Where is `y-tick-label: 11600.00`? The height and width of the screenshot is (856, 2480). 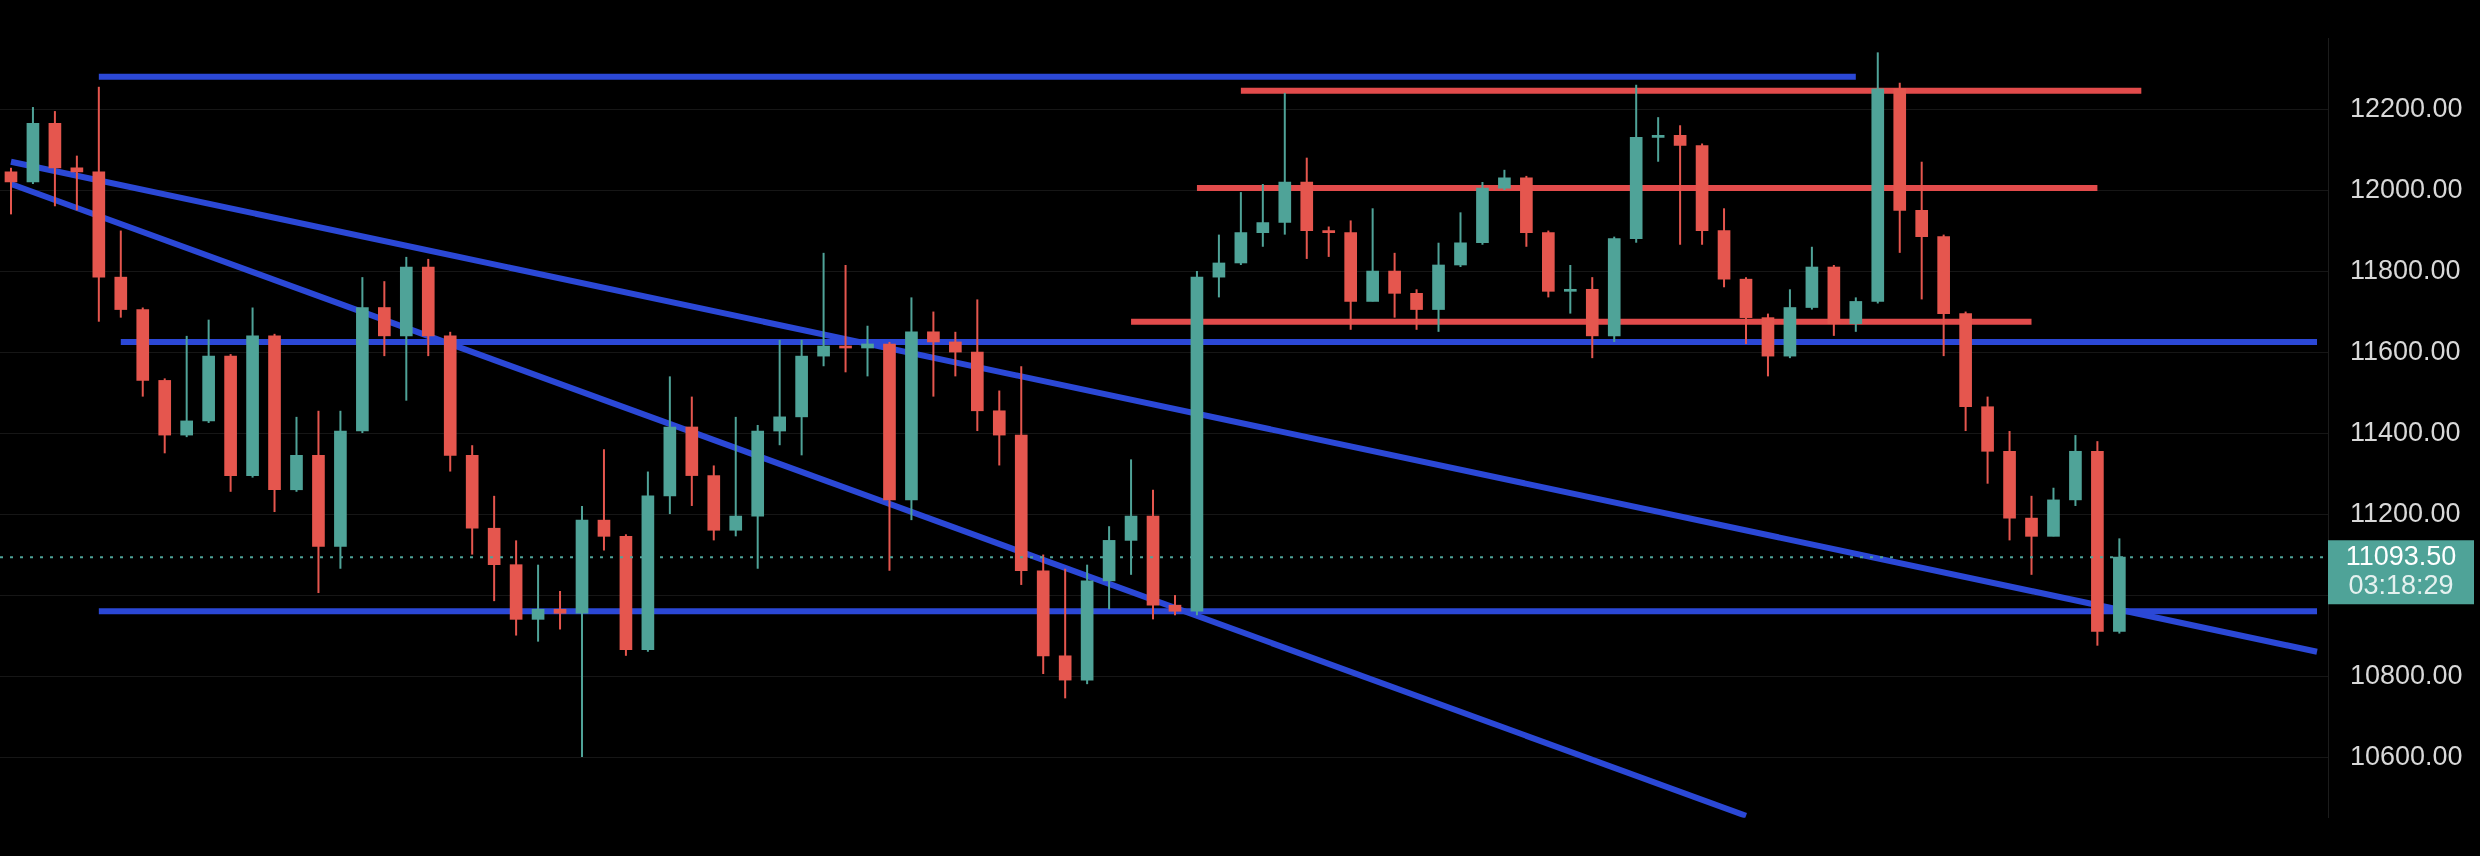 y-tick-label: 11600.00 is located at coordinates (2405, 350).